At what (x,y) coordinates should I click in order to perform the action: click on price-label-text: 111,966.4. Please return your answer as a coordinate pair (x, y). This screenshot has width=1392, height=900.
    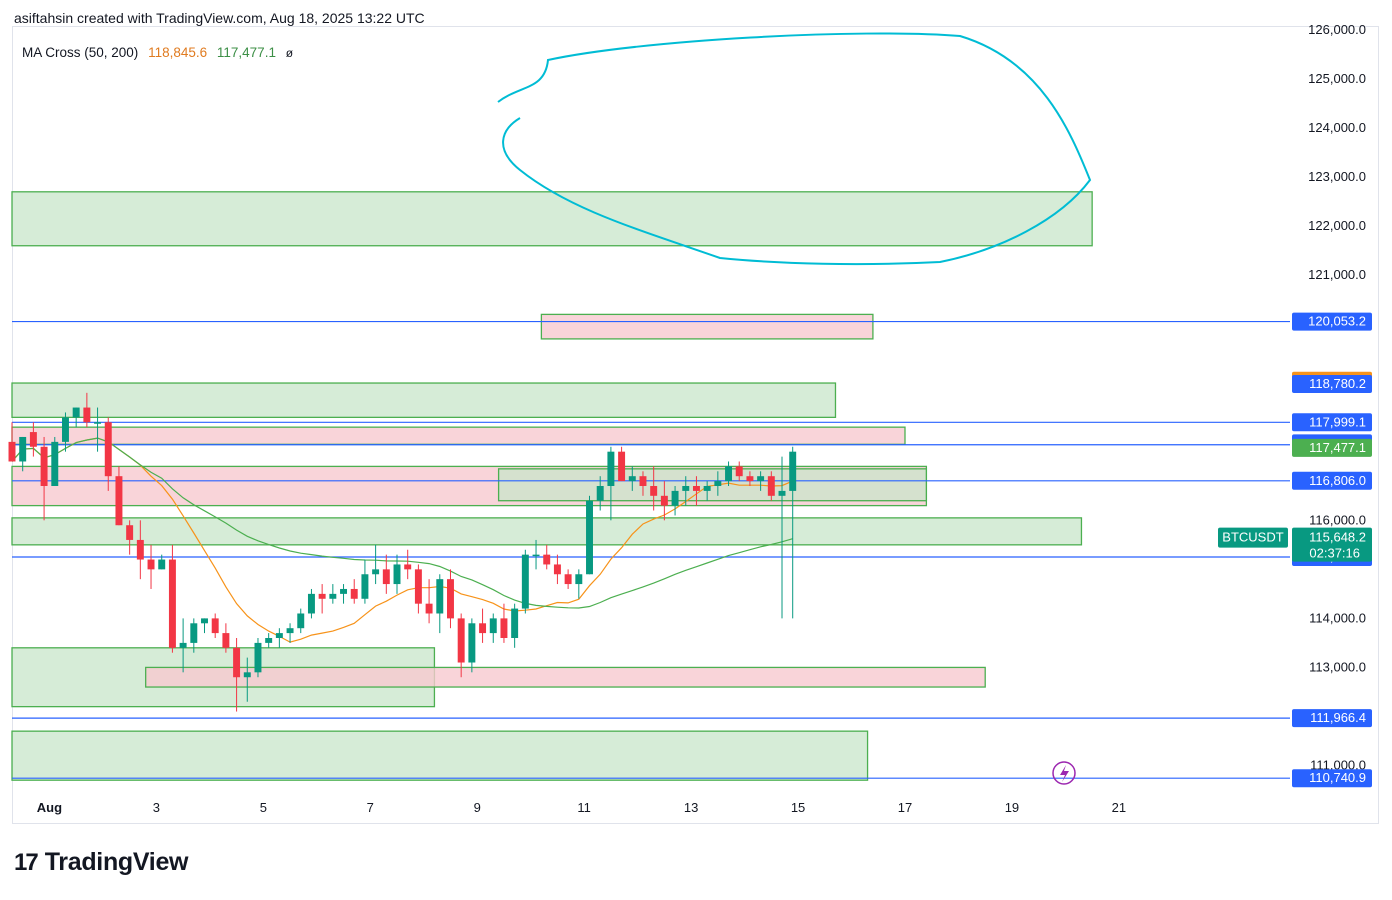
    Looking at the image, I should click on (1338, 717).